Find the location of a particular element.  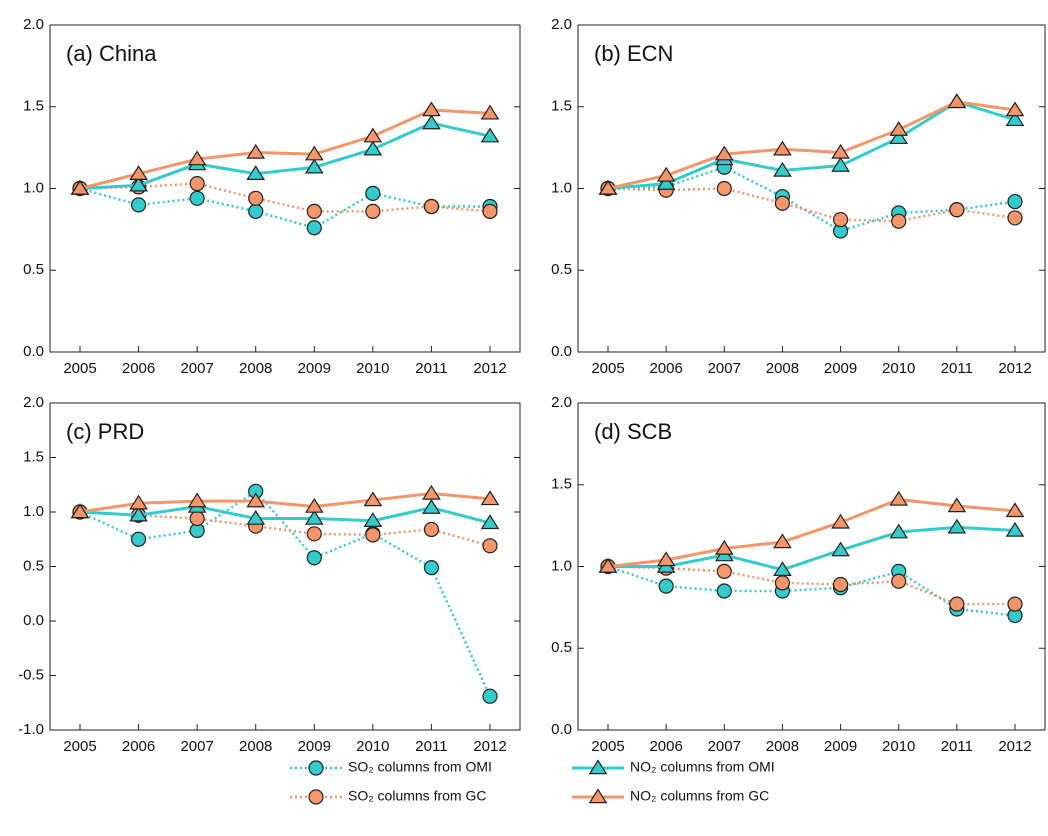

legend-label: SO₂ columns from GC is located at coordinates (417, 796).